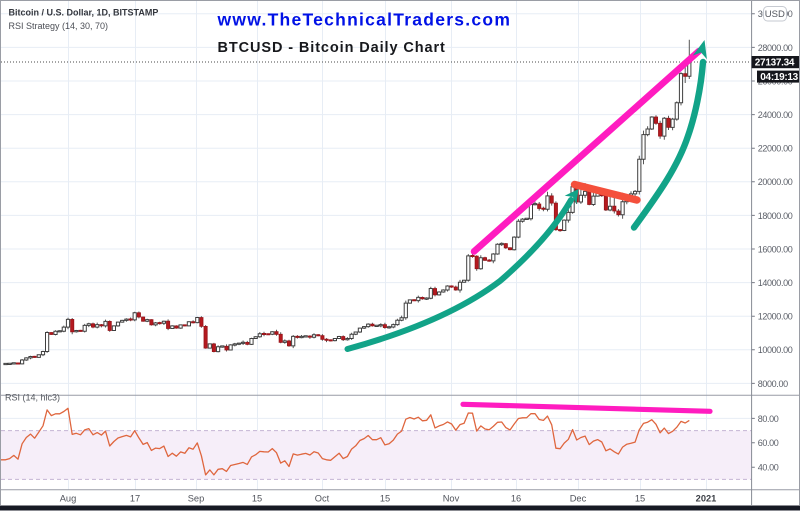  Describe the element at coordinates (451, 499) in the screenshot. I see `svg-text: Nov` at that location.